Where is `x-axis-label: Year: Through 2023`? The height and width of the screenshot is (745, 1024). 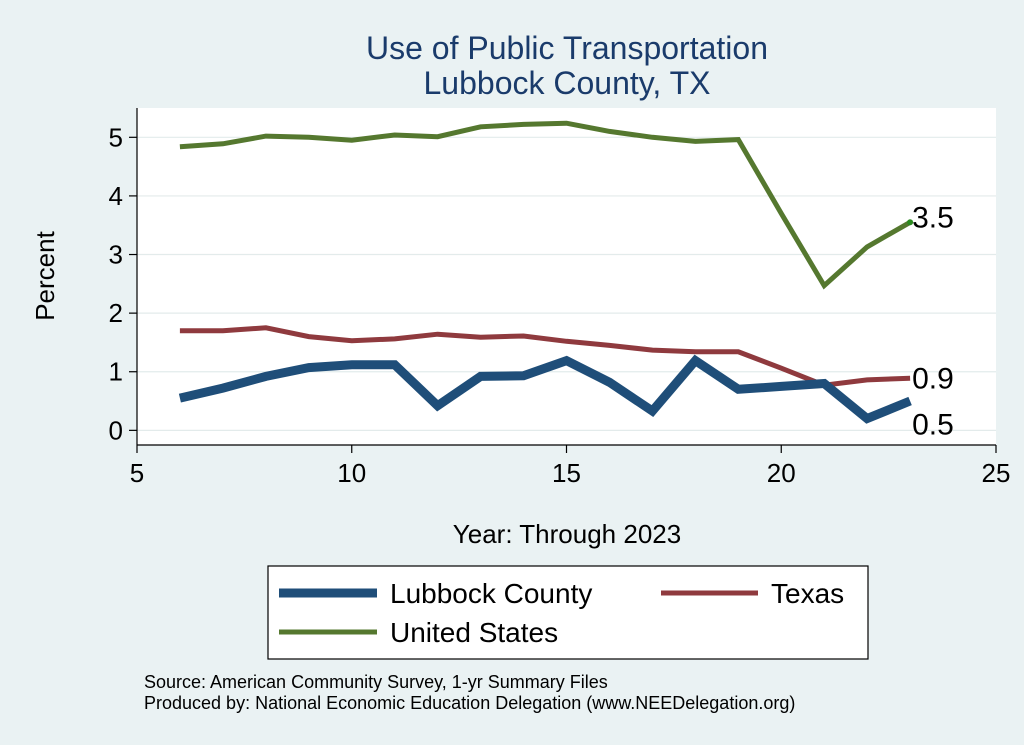
x-axis-label: Year: Through 2023 is located at coordinates (567, 534).